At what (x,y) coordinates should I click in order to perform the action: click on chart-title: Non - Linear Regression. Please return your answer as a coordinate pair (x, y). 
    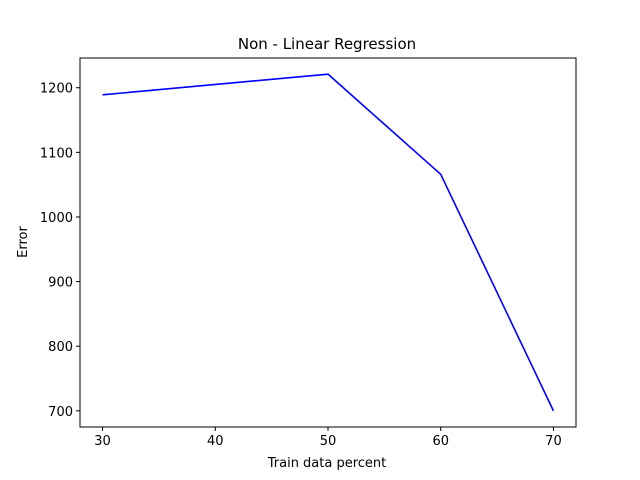
    Looking at the image, I should click on (327, 44).